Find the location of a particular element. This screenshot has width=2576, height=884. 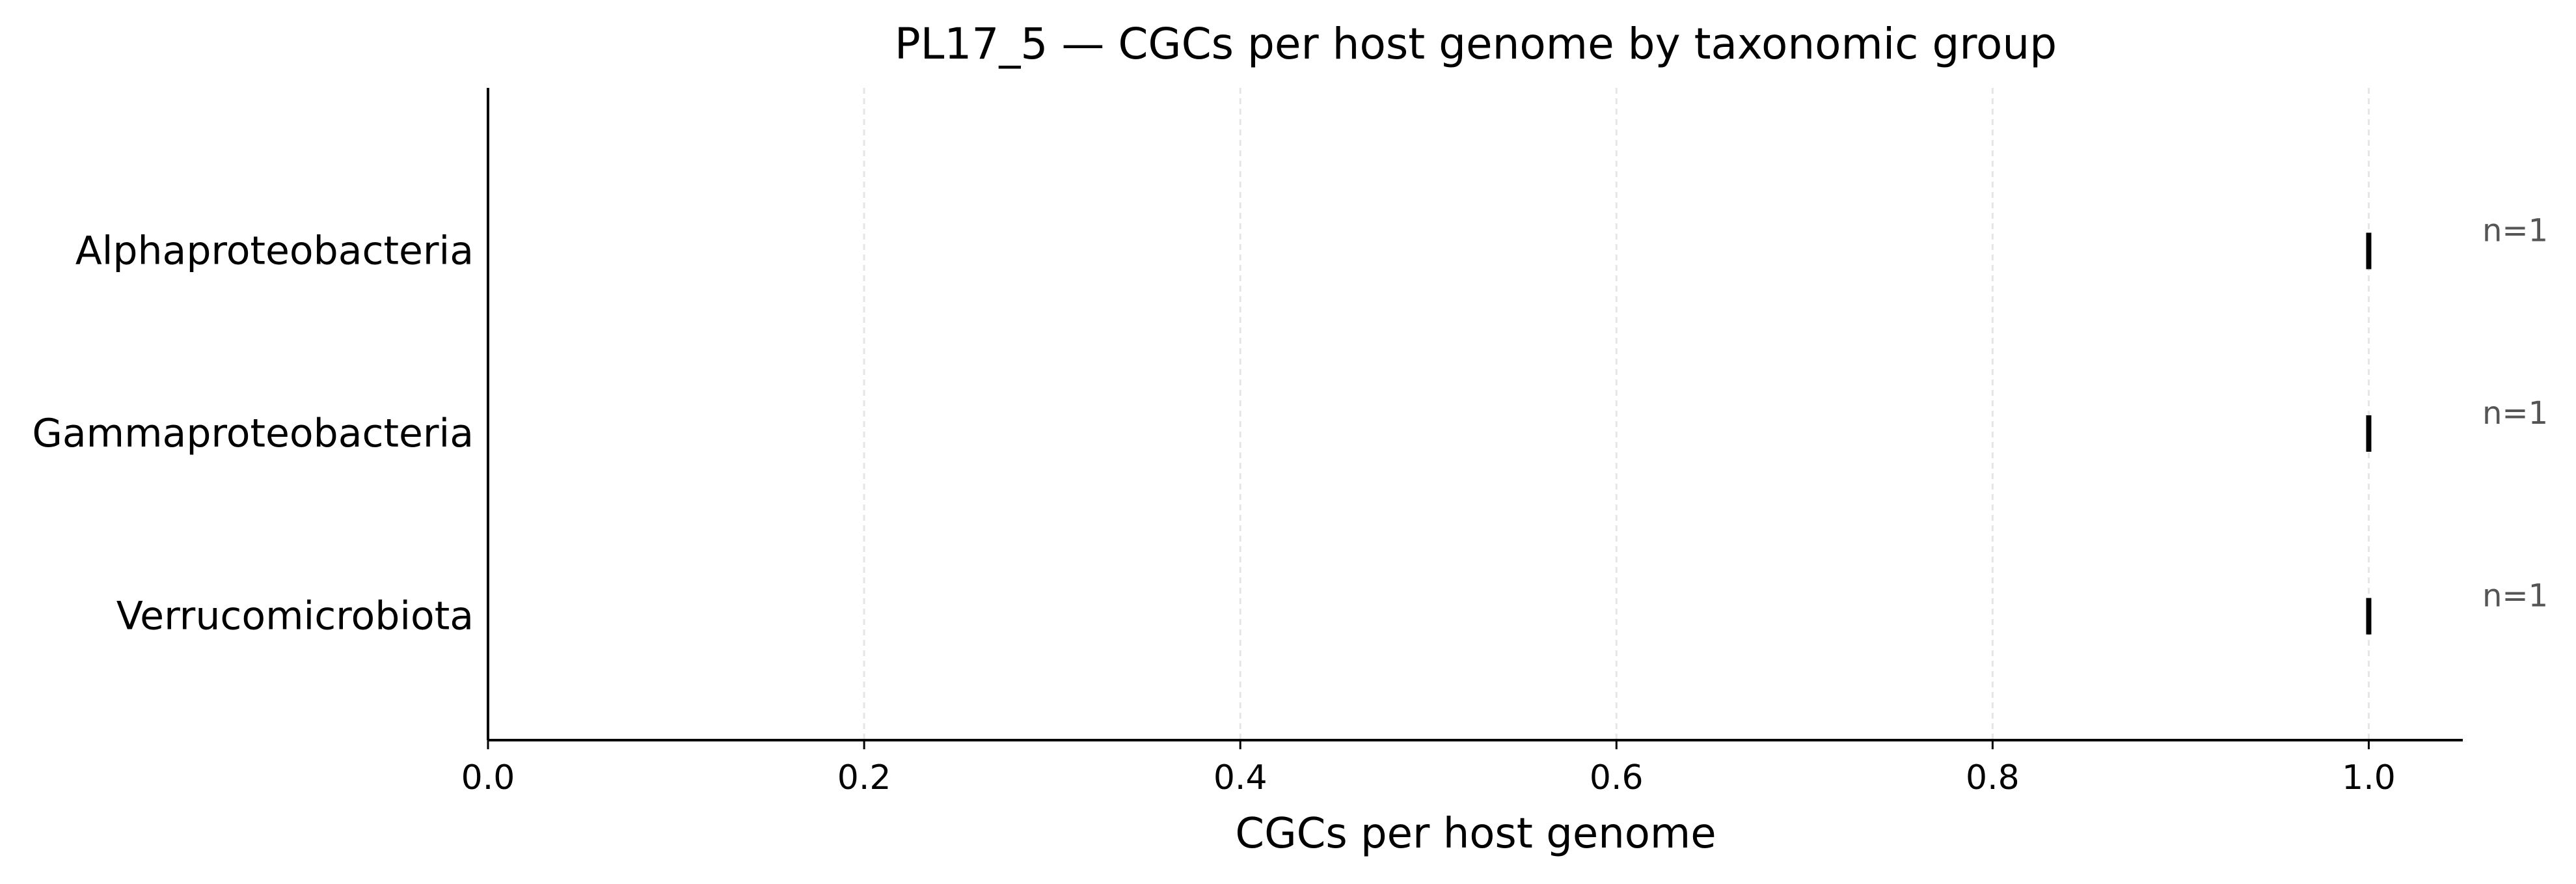

category-label: Gammaproteobacteria is located at coordinates (253, 434).